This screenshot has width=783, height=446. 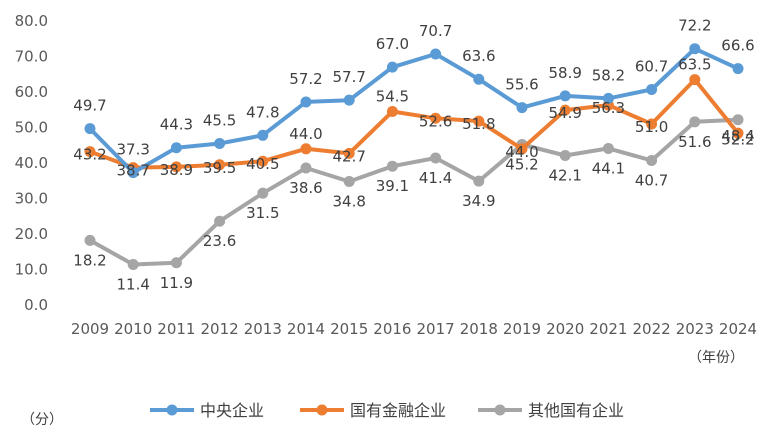 I want to click on data-label: 51.8, so click(x=478, y=124).